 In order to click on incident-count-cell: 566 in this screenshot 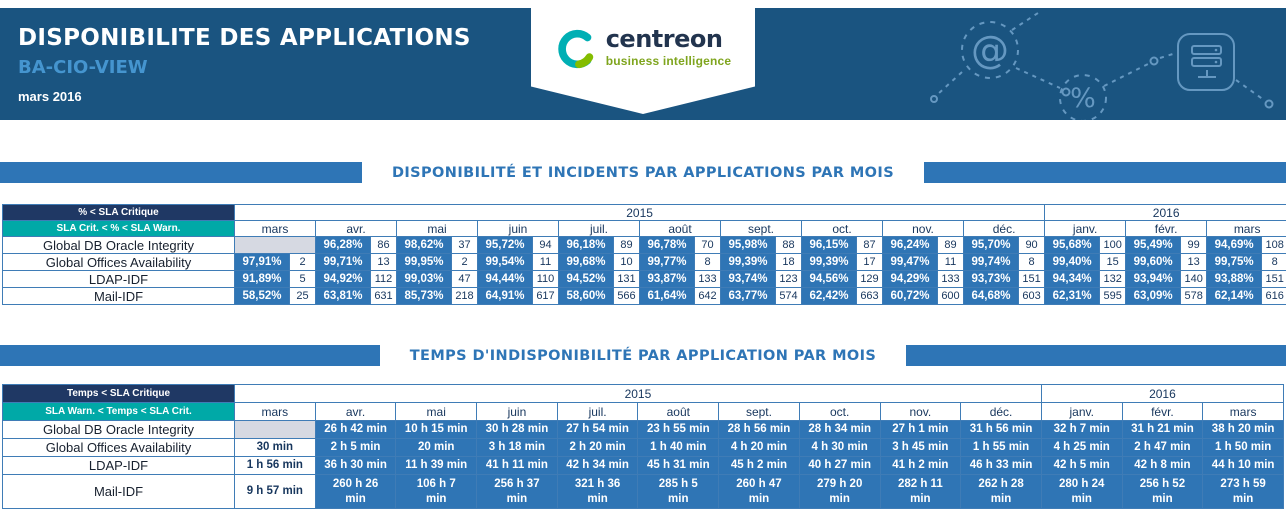, I will do `click(626, 296)`.